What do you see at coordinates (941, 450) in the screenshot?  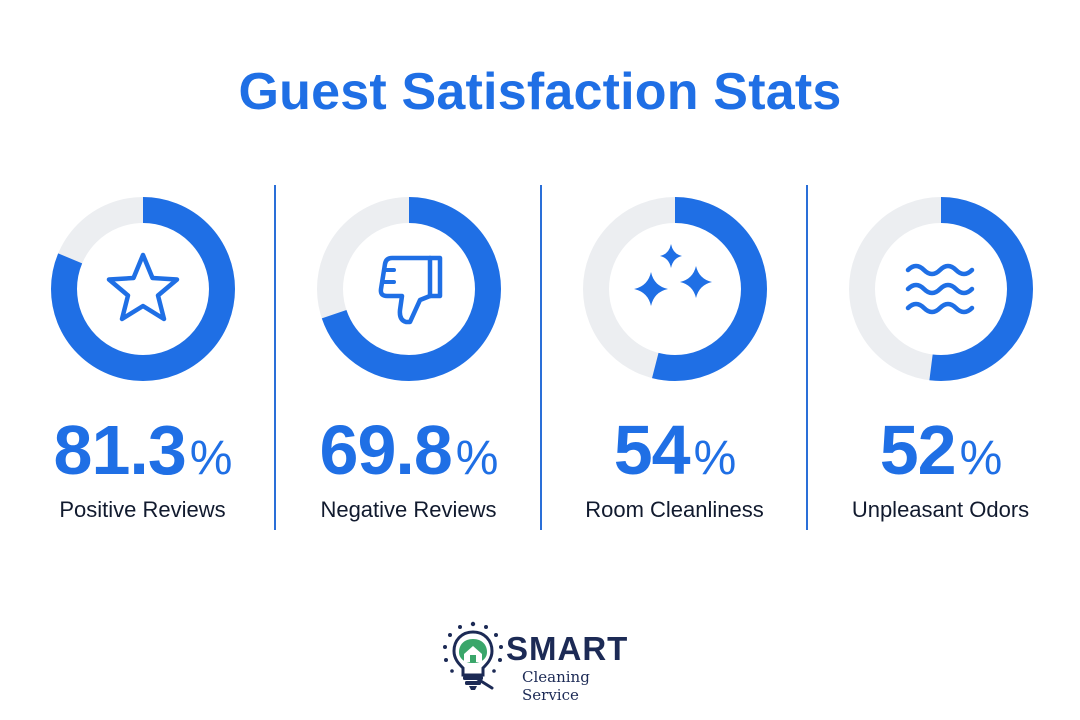 I see `stat-value: 52%` at bounding box center [941, 450].